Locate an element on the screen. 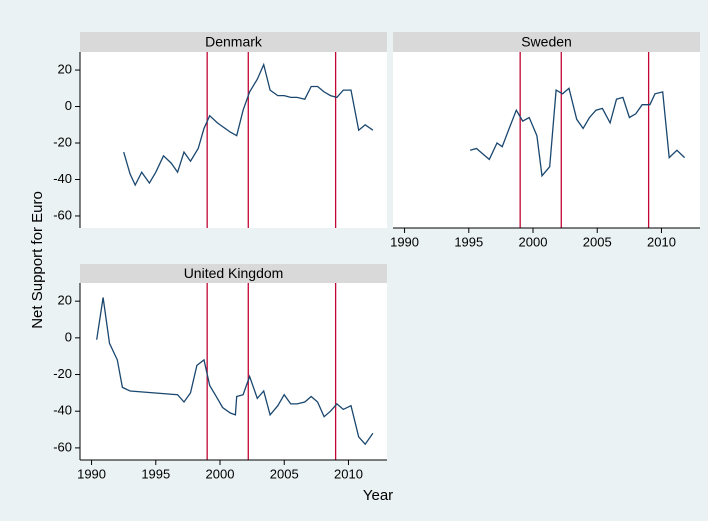 The image size is (708, 521). y-axis-title: Net Support for Euro is located at coordinates (37, 260).